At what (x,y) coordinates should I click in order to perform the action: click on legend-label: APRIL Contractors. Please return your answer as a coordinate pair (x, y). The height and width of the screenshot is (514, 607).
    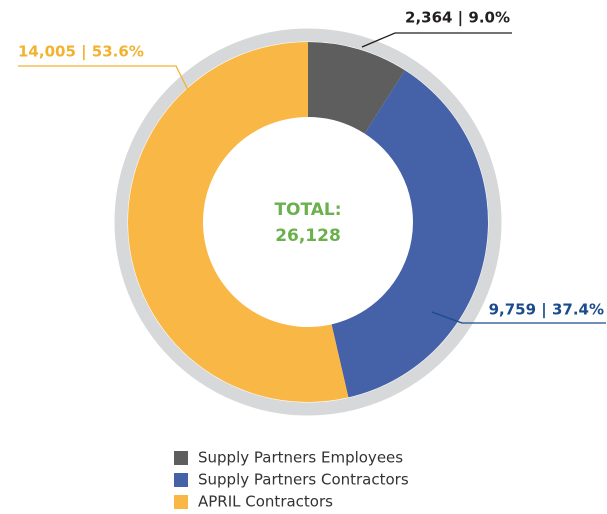
    Looking at the image, I should click on (265, 502).